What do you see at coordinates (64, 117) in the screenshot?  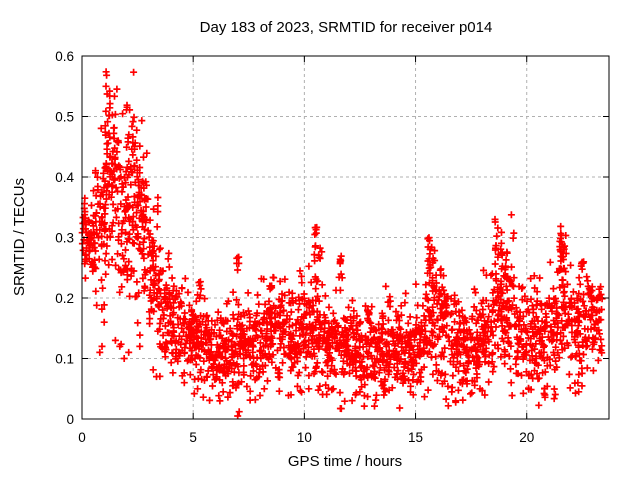 I see `y-tick-label: 0.5` at bounding box center [64, 117].